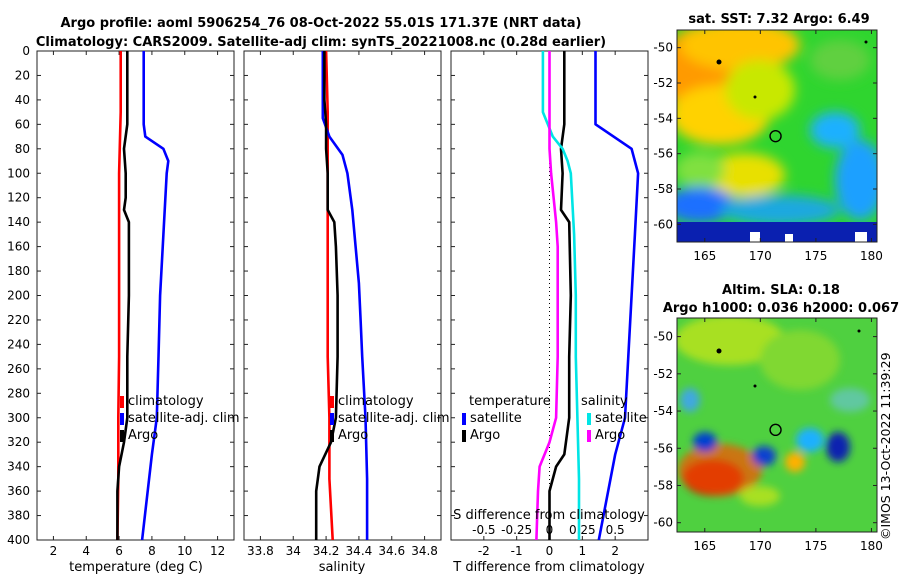 The image size is (900, 580). Describe the element at coordinates (589, 419) in the screenshot. I see `legend-swatch-s-satellite` at that location.